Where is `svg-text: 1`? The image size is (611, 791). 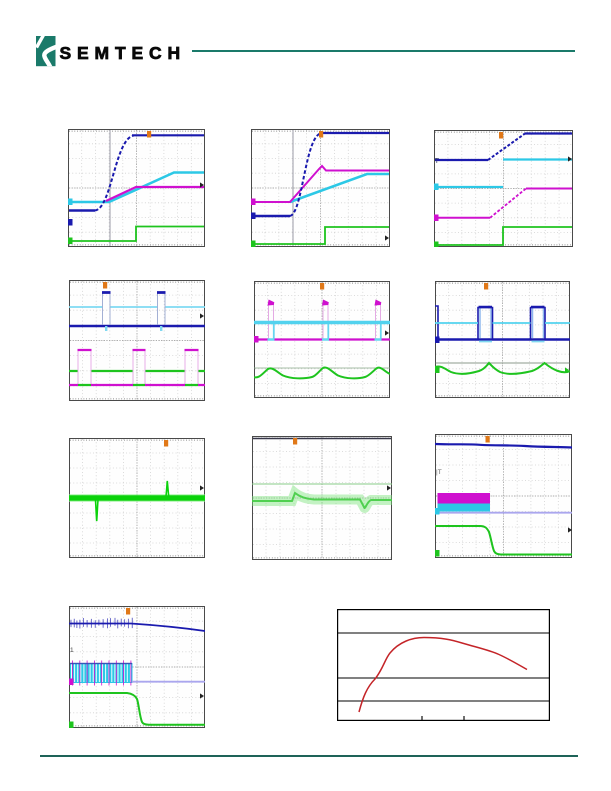
svg-text: 1 is located at coordinates (72, 650).